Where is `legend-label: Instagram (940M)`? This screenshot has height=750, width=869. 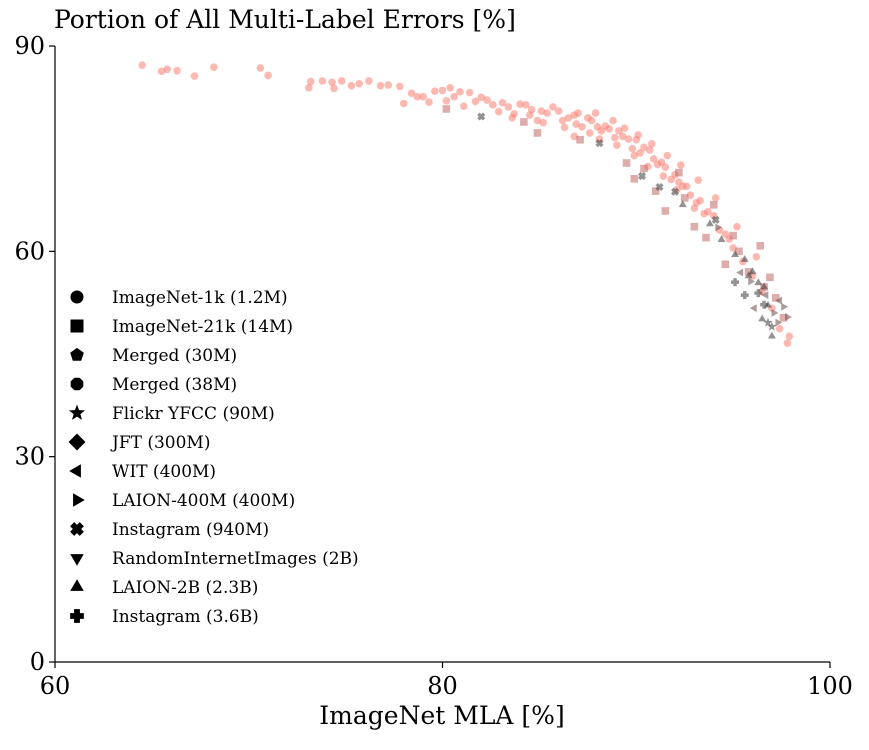
legend-label: Instagram (940M) is located at coordinates (190, 530).